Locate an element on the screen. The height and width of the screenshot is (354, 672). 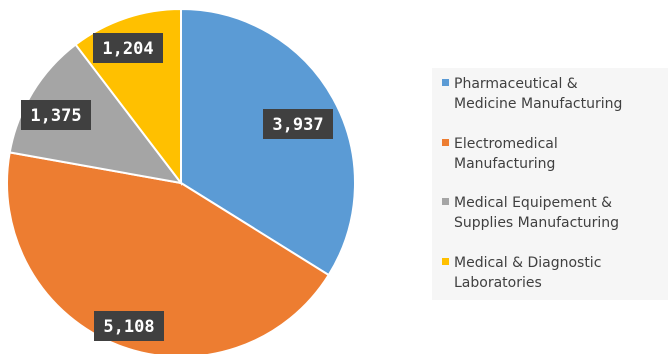
pie-slice-medical-equipment is located at coordinates (96, 114).